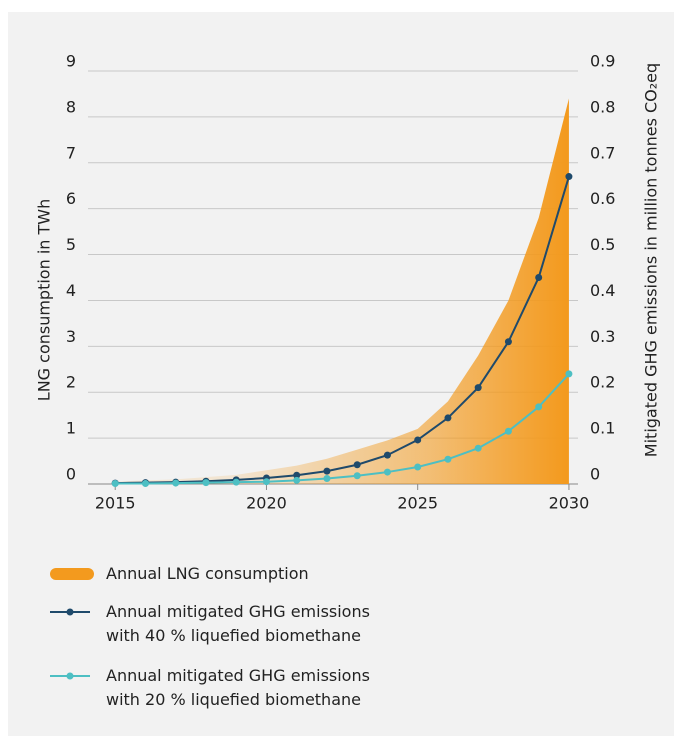  Describe the element at coordinates (71, 244) in the screenshot. I see `y-tick-label: 5` at that location.